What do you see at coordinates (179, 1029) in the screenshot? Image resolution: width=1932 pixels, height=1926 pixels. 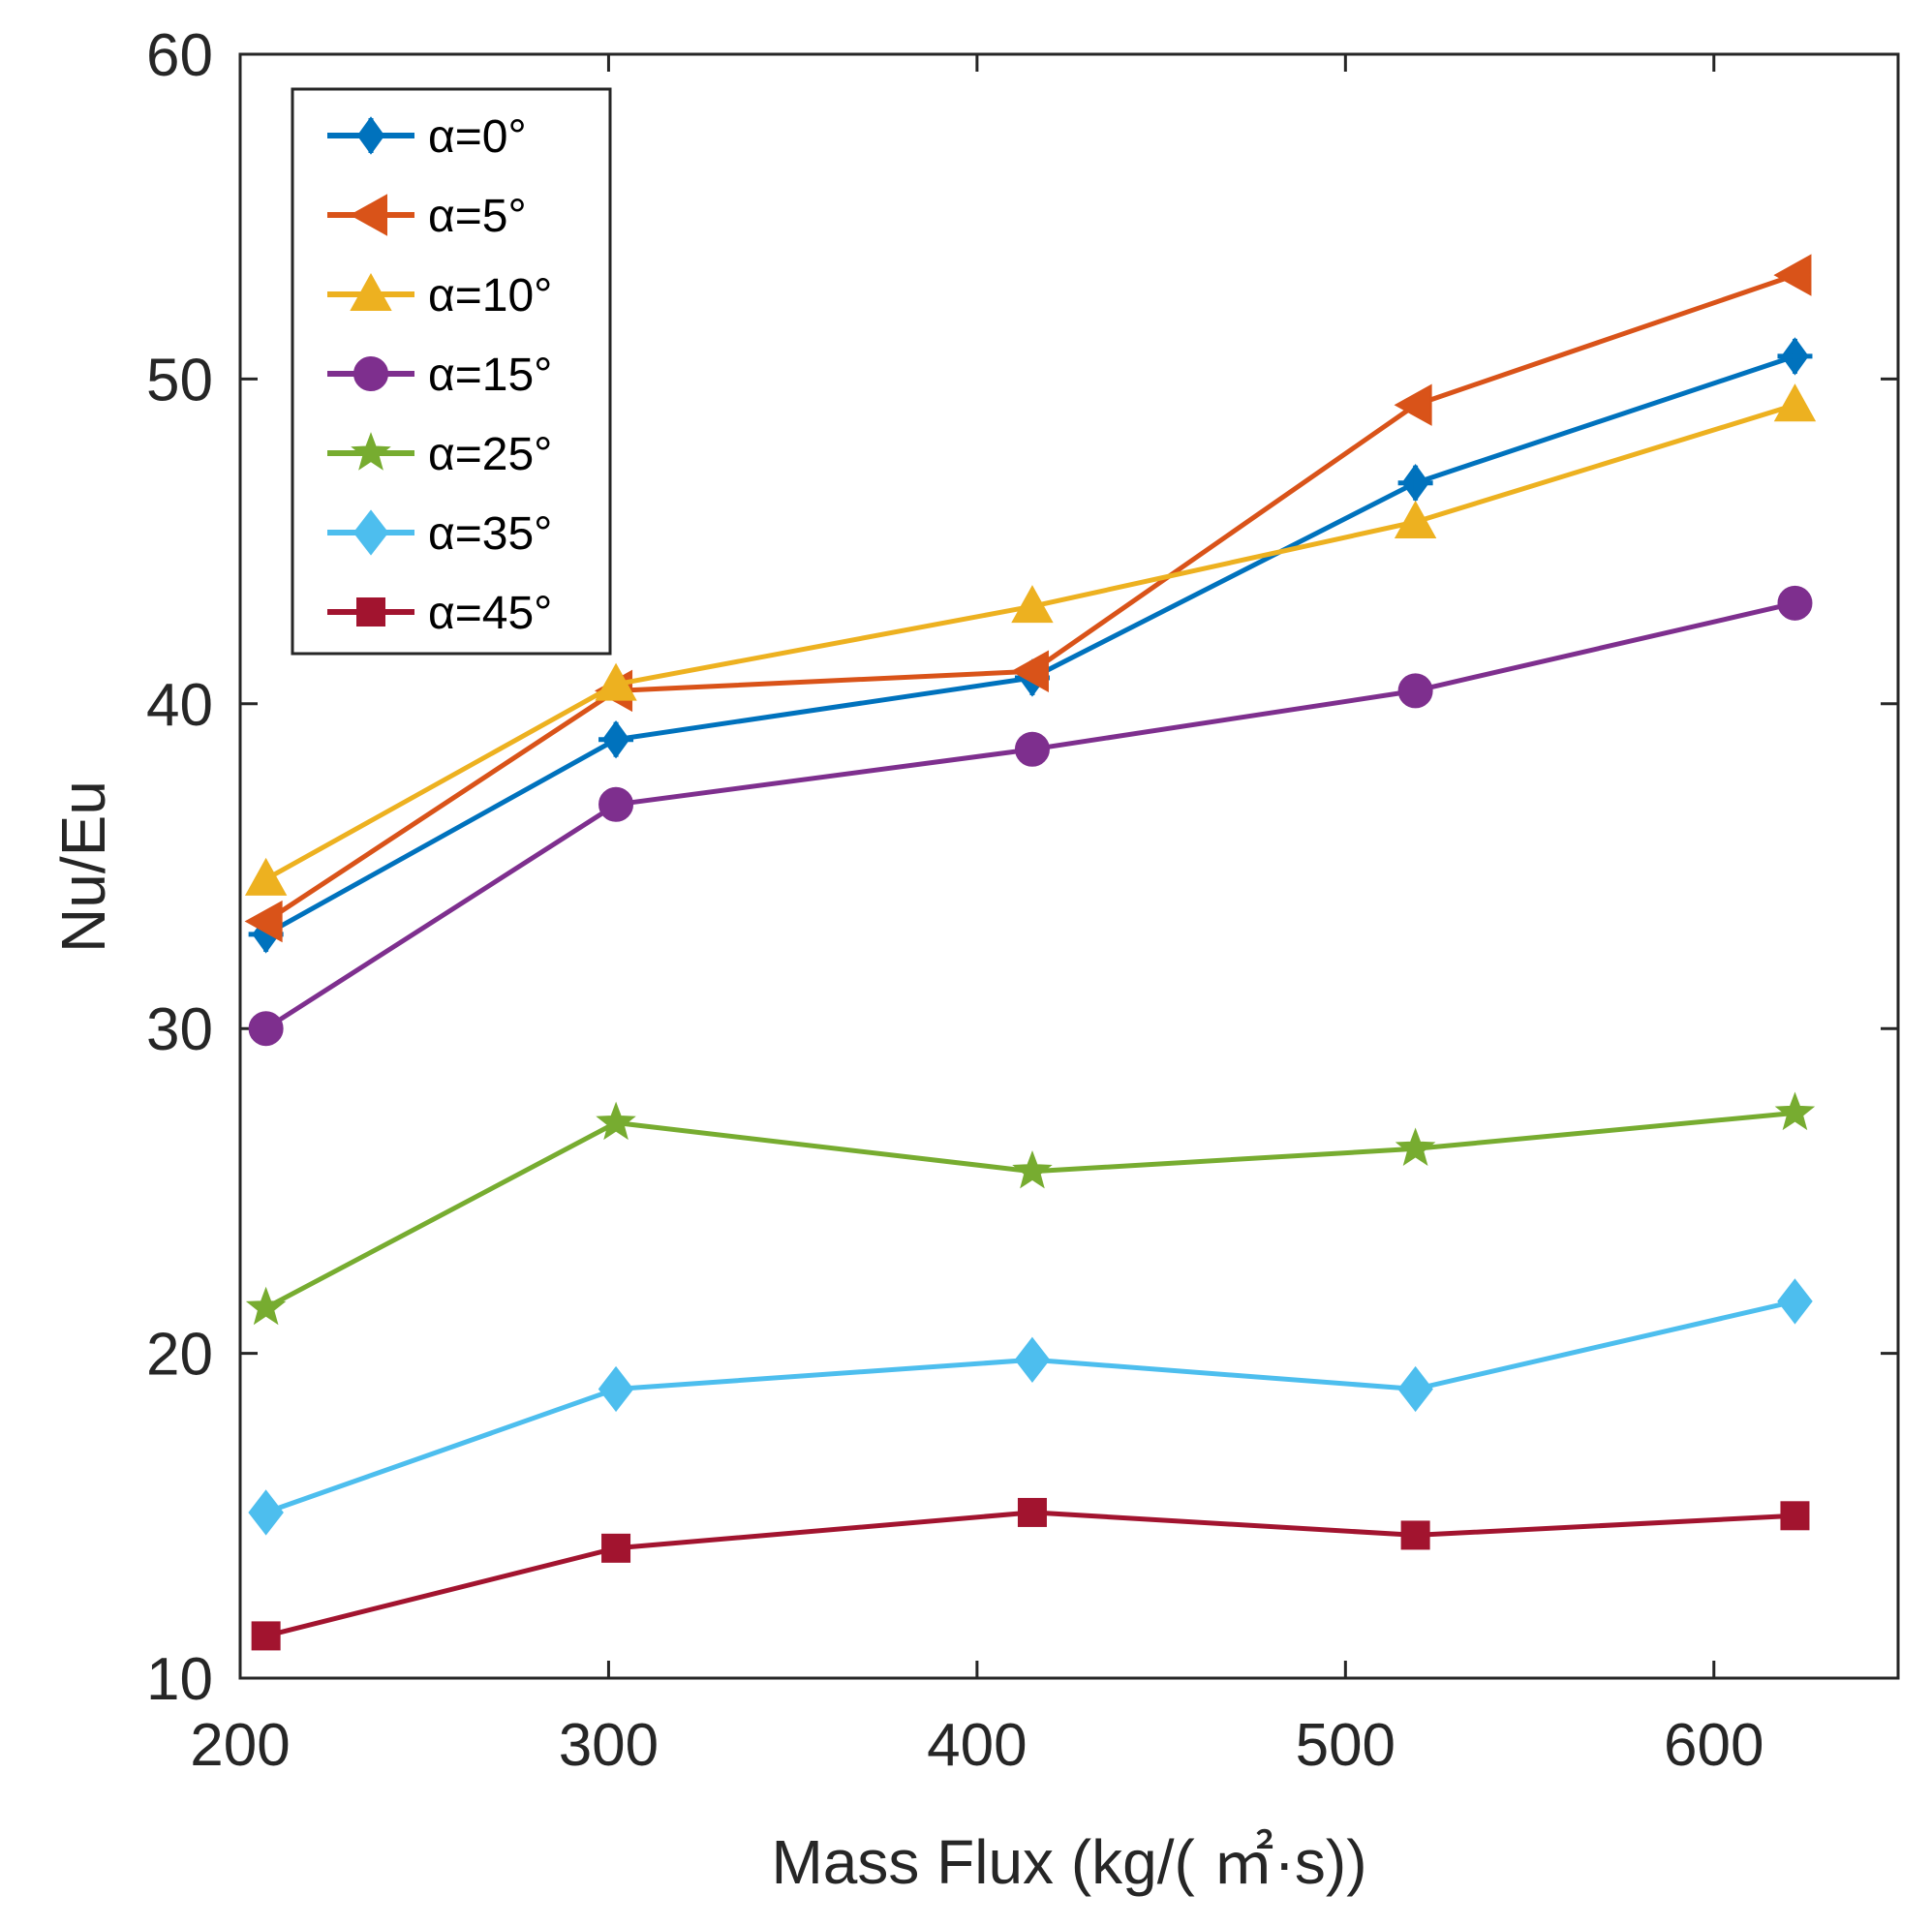 I see `y-tick-label: 30` at bounding box center [179, 1029].